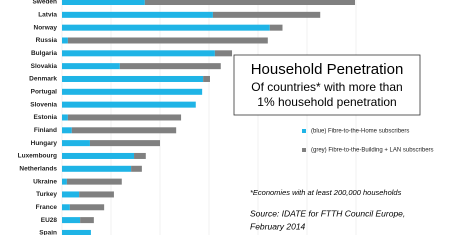  What do you see at coordinates (45, 181) in the screenshot?
I see `y-tick-label: Ukraine` at bounding box center [45, 181].